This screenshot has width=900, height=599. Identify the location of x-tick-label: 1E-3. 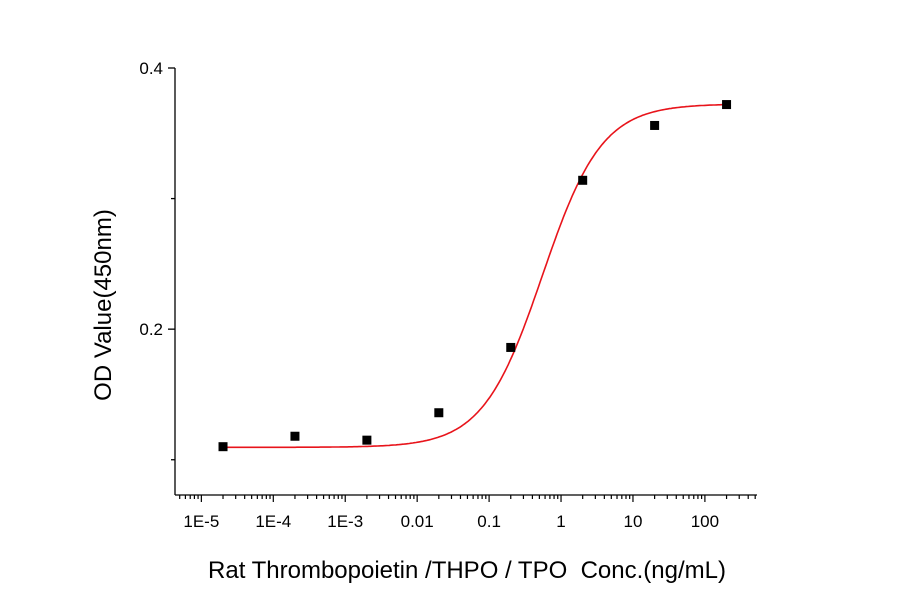
(345, 521).